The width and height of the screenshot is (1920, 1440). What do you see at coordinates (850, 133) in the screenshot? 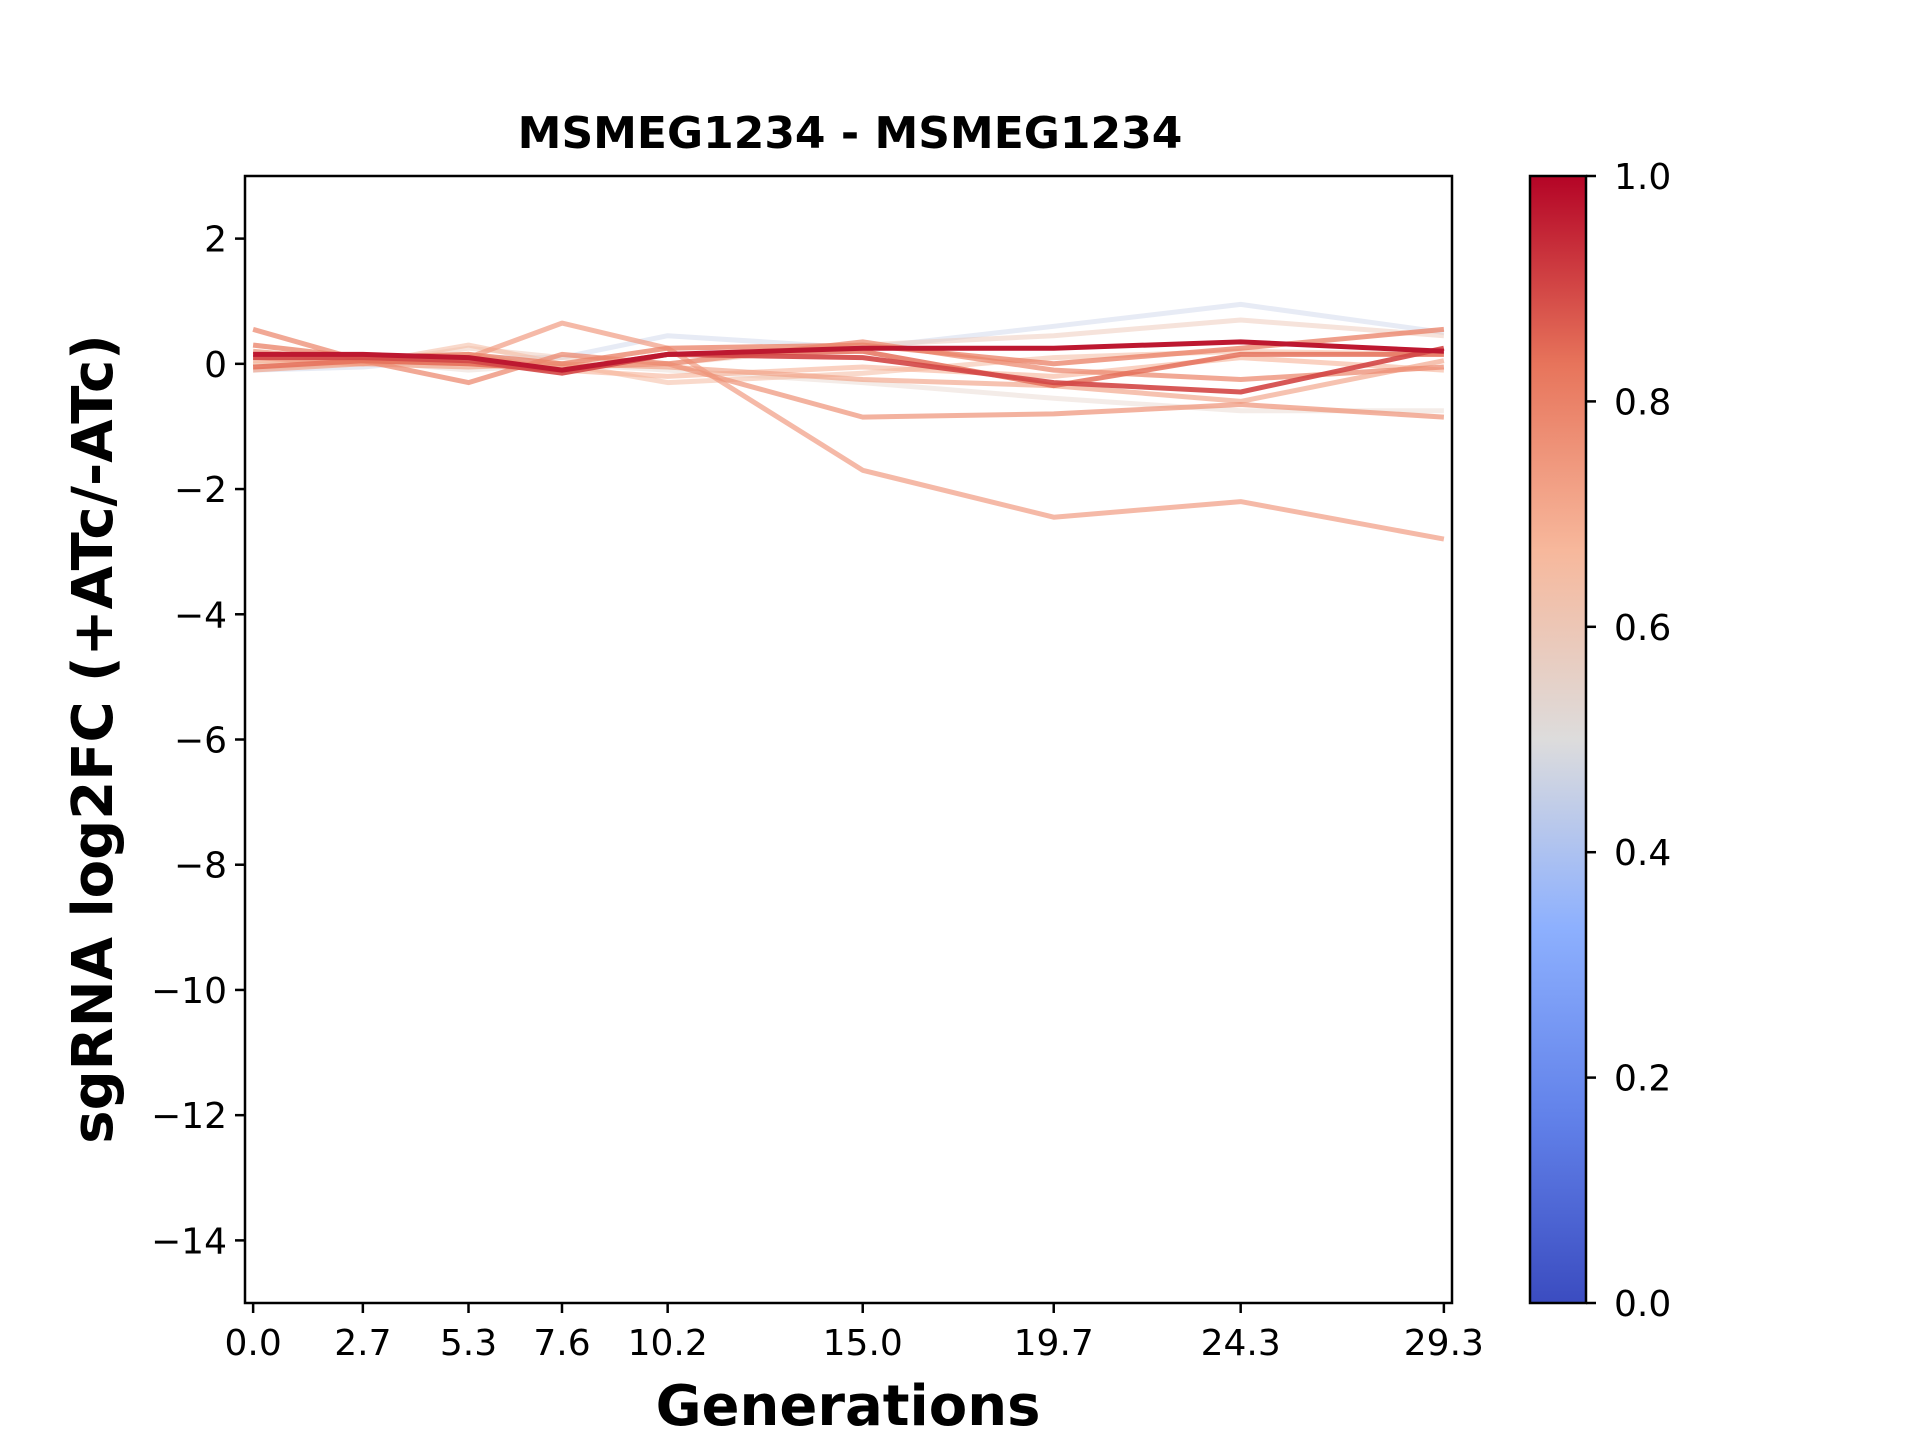
I see `chart-title: MSMEG1234 - MSMEG1234` at bounding box center [850, 133].